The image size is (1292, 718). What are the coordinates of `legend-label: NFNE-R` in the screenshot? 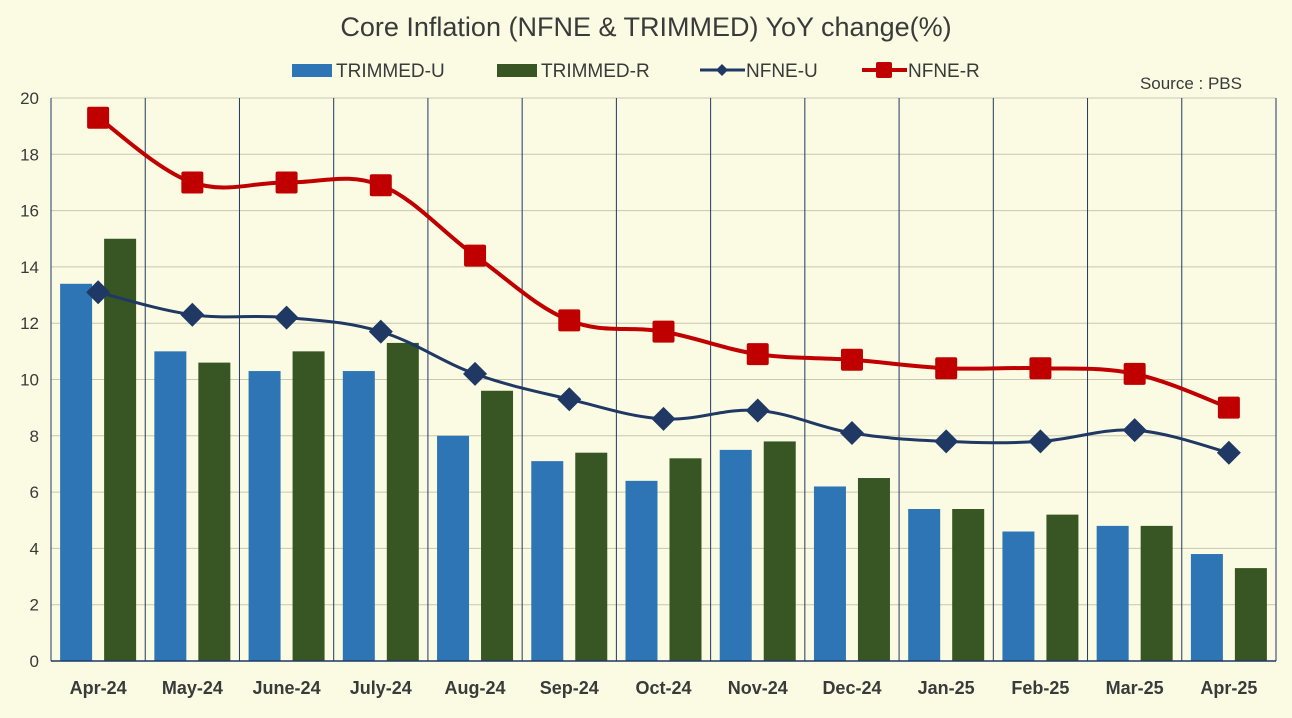 It's located at (944, 71).